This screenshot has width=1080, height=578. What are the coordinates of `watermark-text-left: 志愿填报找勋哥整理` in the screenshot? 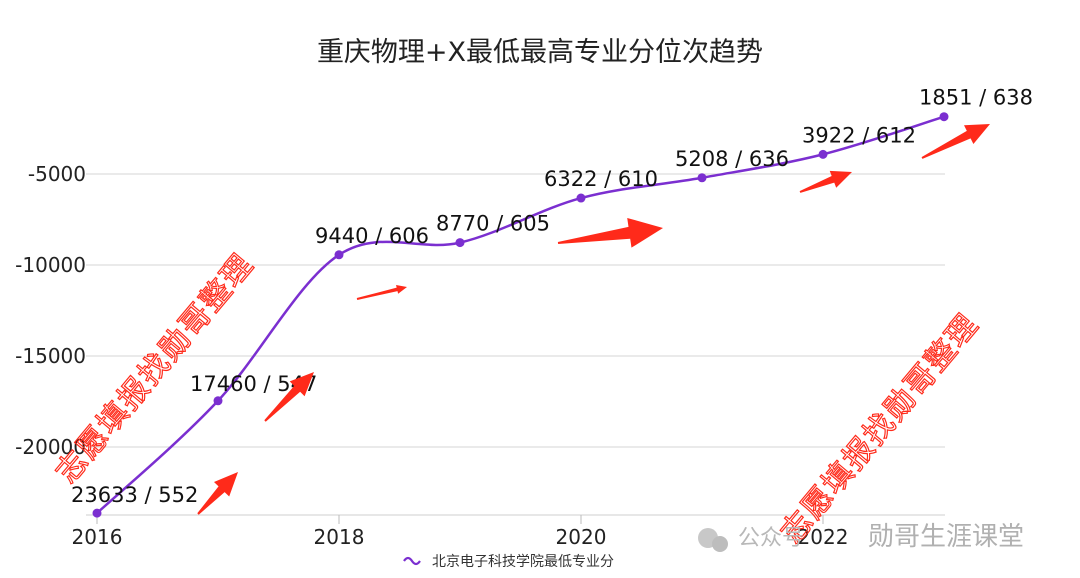 It's located at (155, 368).